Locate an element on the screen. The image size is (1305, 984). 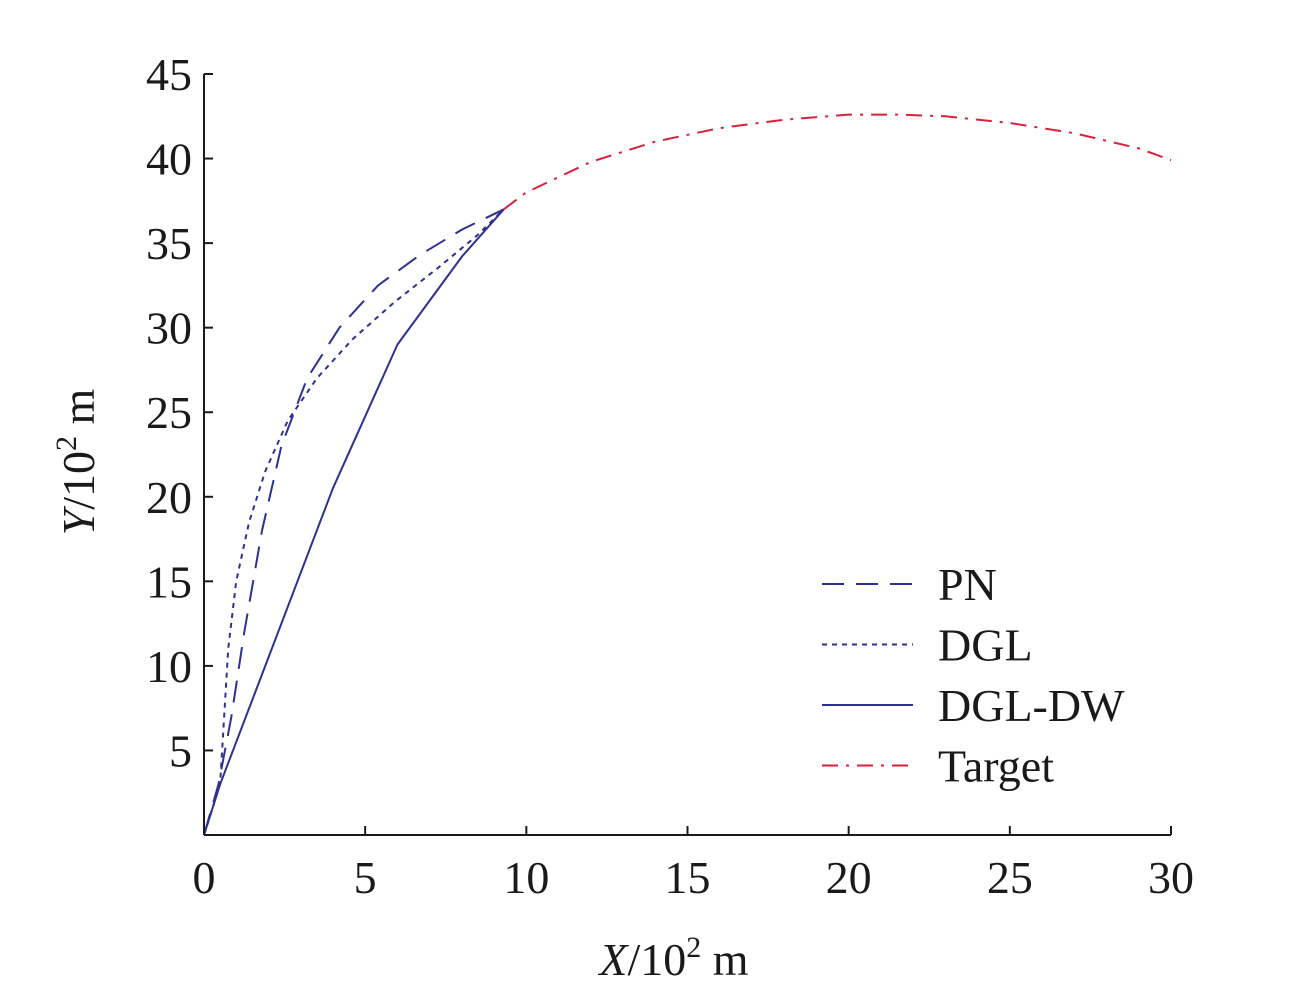
y-tick-label: 25 is located at coordinates (169, 412).